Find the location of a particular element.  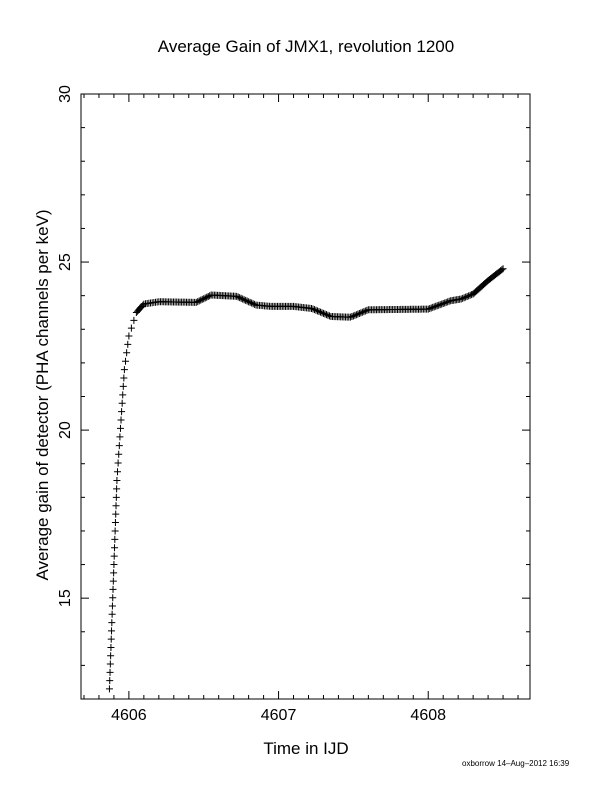

y-tick-label: 25 is located at coordinates (65, 262).